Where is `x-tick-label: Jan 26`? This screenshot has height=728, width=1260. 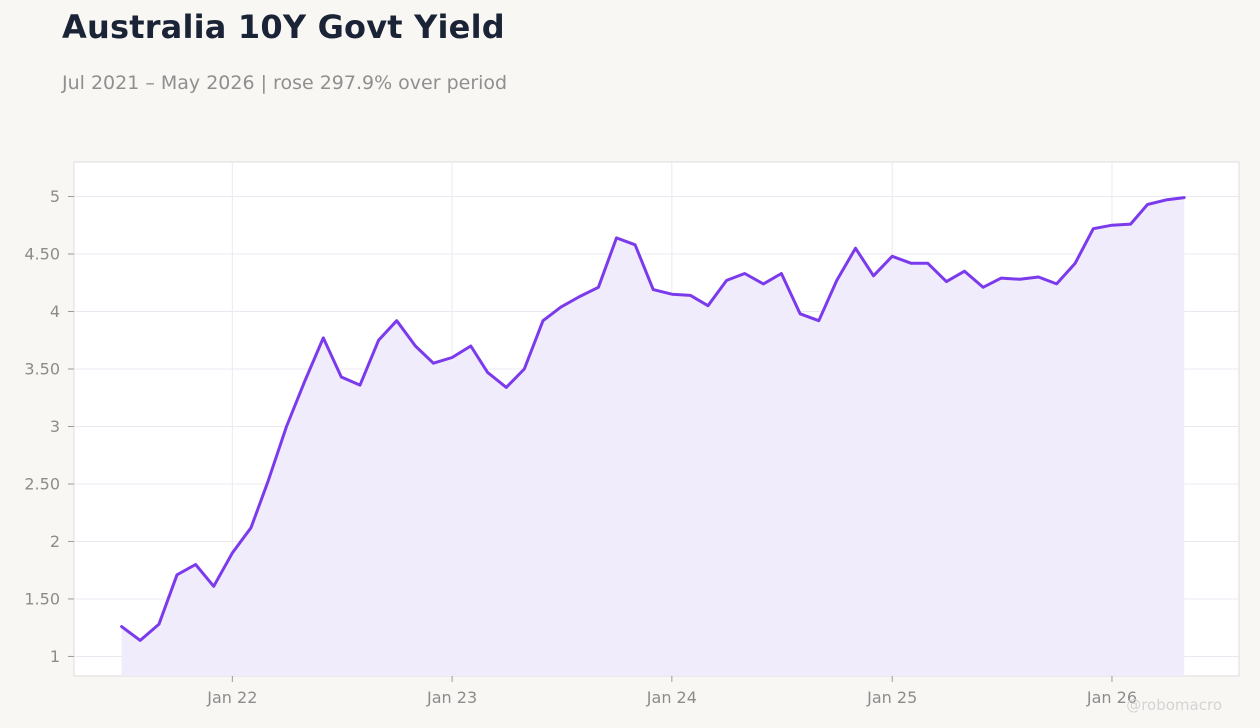
x-tick-label: Jan 26 is located at coordinates (1111, 697).